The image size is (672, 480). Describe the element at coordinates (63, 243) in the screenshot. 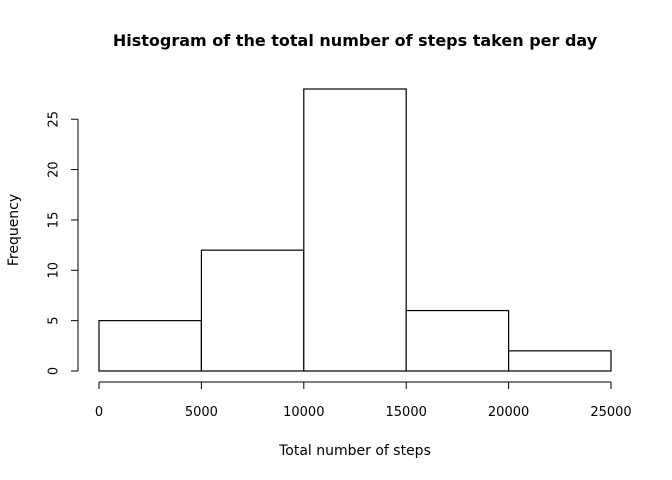

I see `y-axis: 0 5 10 15 20 25` at that location.